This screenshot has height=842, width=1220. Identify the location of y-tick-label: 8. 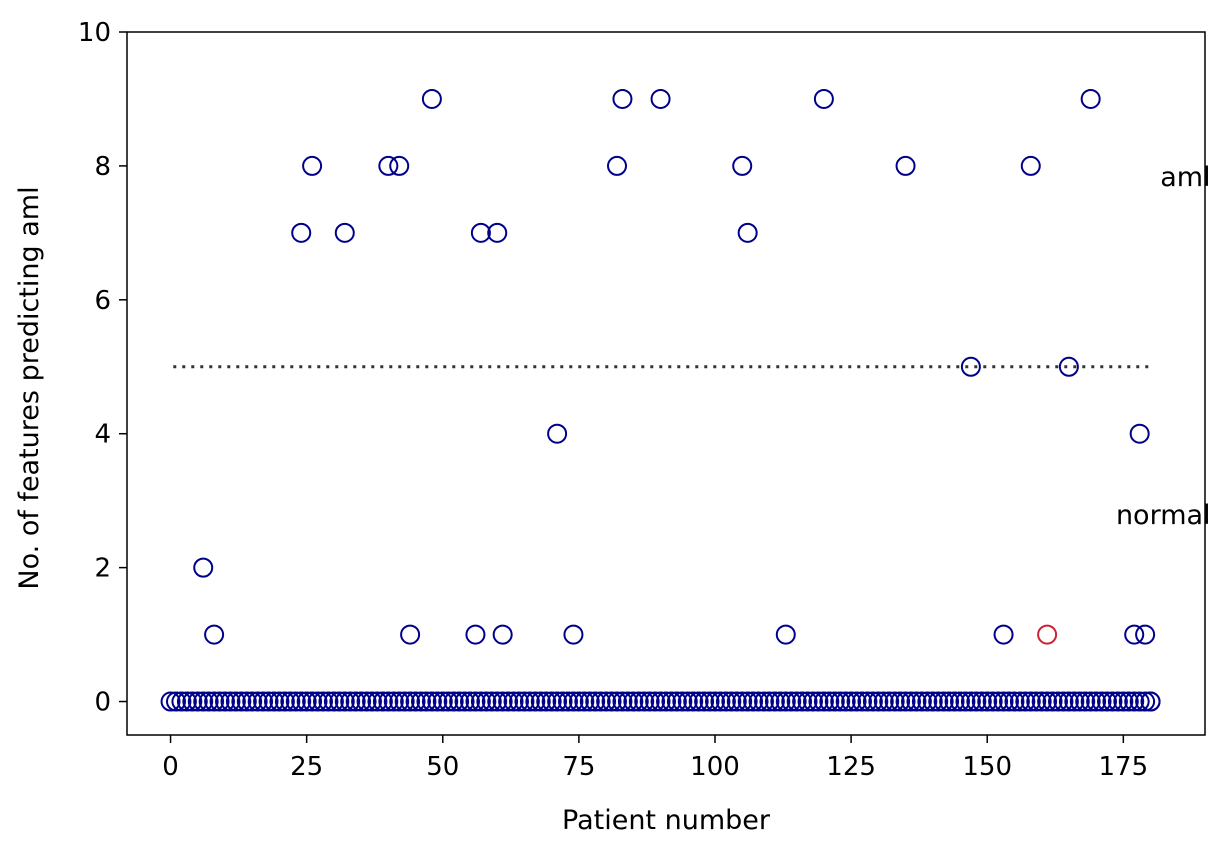
(102, 167).